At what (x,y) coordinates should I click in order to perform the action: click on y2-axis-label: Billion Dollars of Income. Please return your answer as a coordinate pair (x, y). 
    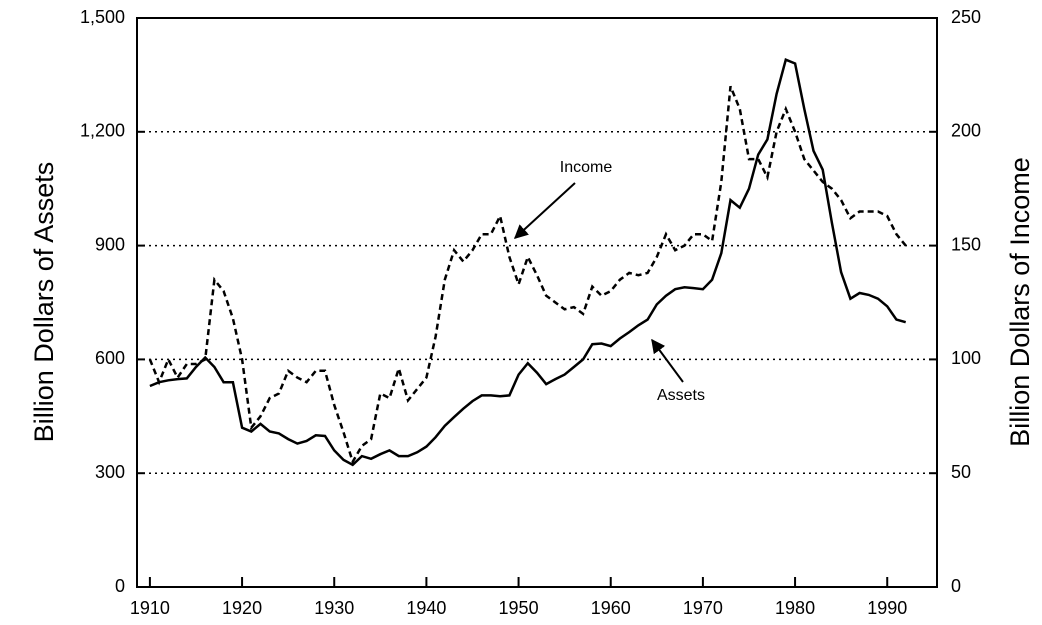
    Looking at the image, I should click on (1020, 302).